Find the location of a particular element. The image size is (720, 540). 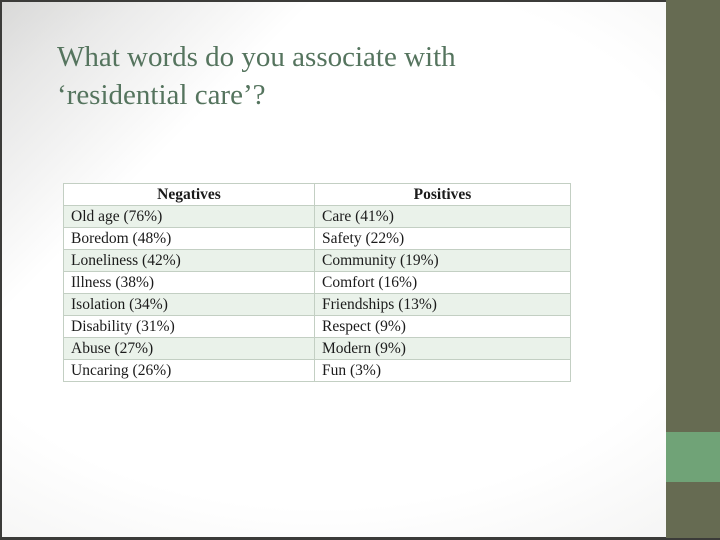

slide-title-line2: ‘residential care’? is located at coordinates (161, 95).